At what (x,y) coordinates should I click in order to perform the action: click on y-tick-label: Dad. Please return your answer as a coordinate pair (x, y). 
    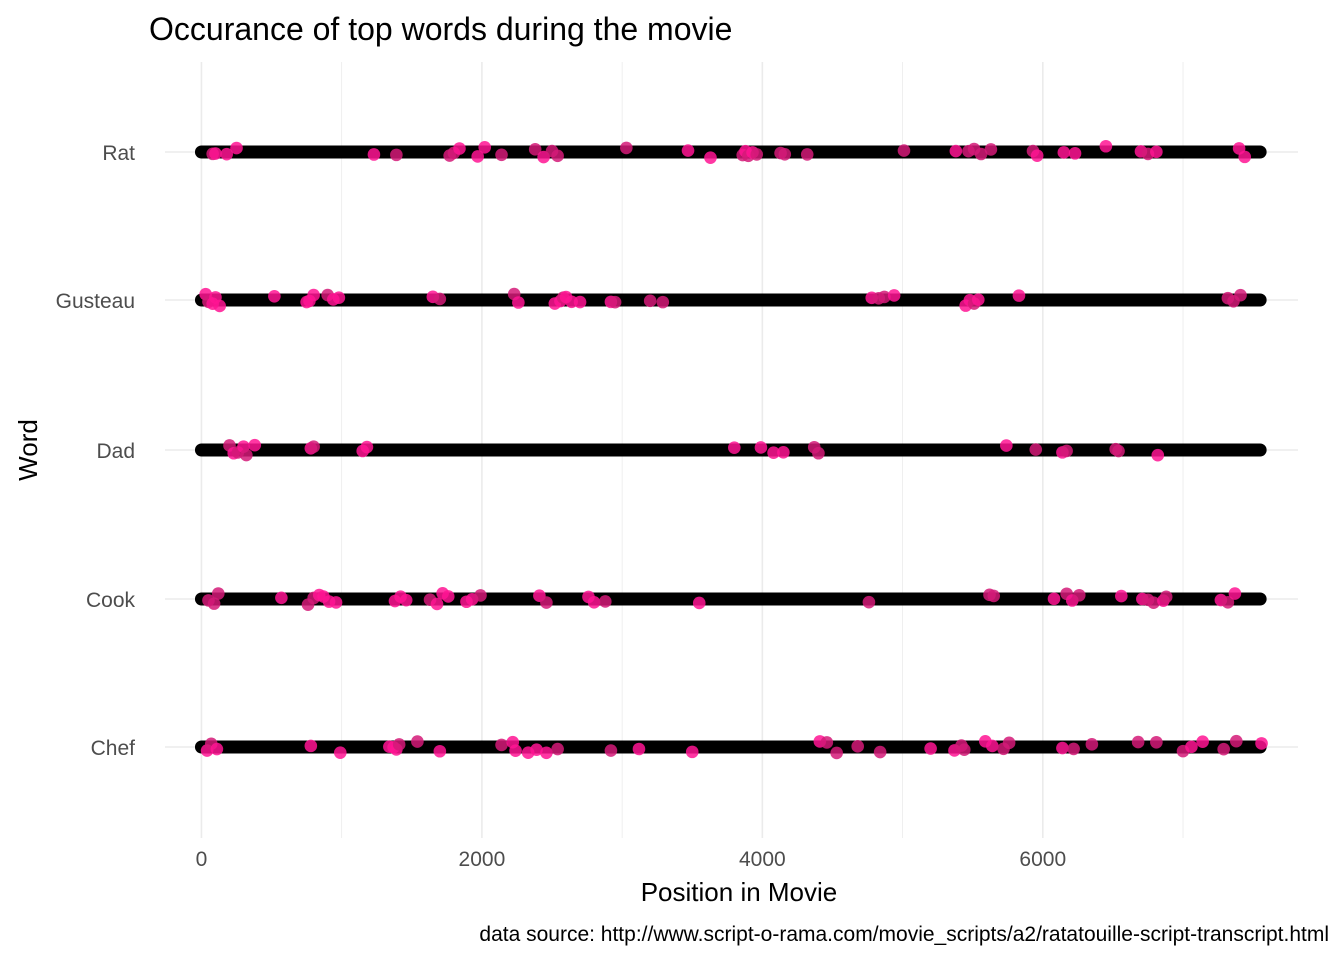
    Looking at the image, I should click on (115, 451).